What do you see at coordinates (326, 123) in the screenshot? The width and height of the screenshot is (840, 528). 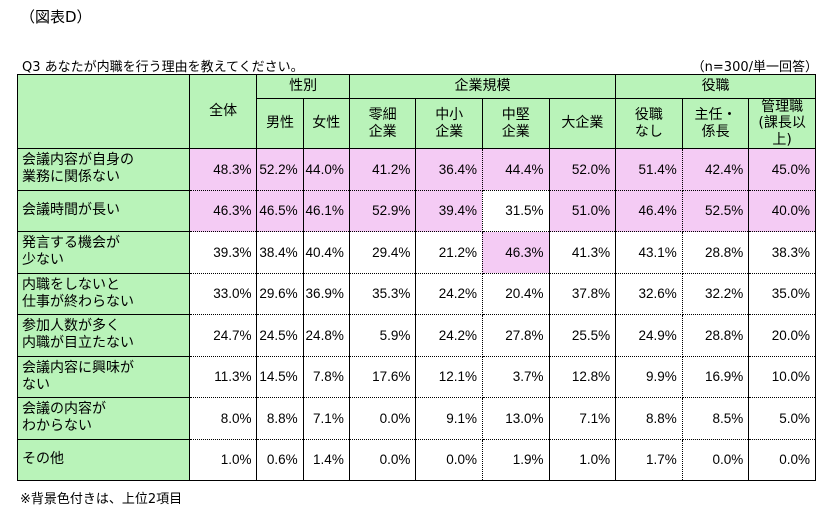 I see `col-header-female: 女性` at bounding box center [326, 123].